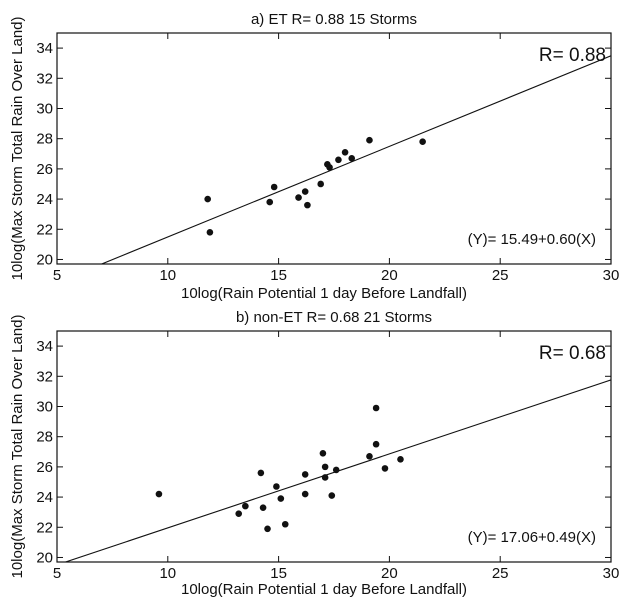 Image resolution: width=628 pixels, height=601 pixels. I want to click on r-value-label: R= 0.88, so click(572, 55).